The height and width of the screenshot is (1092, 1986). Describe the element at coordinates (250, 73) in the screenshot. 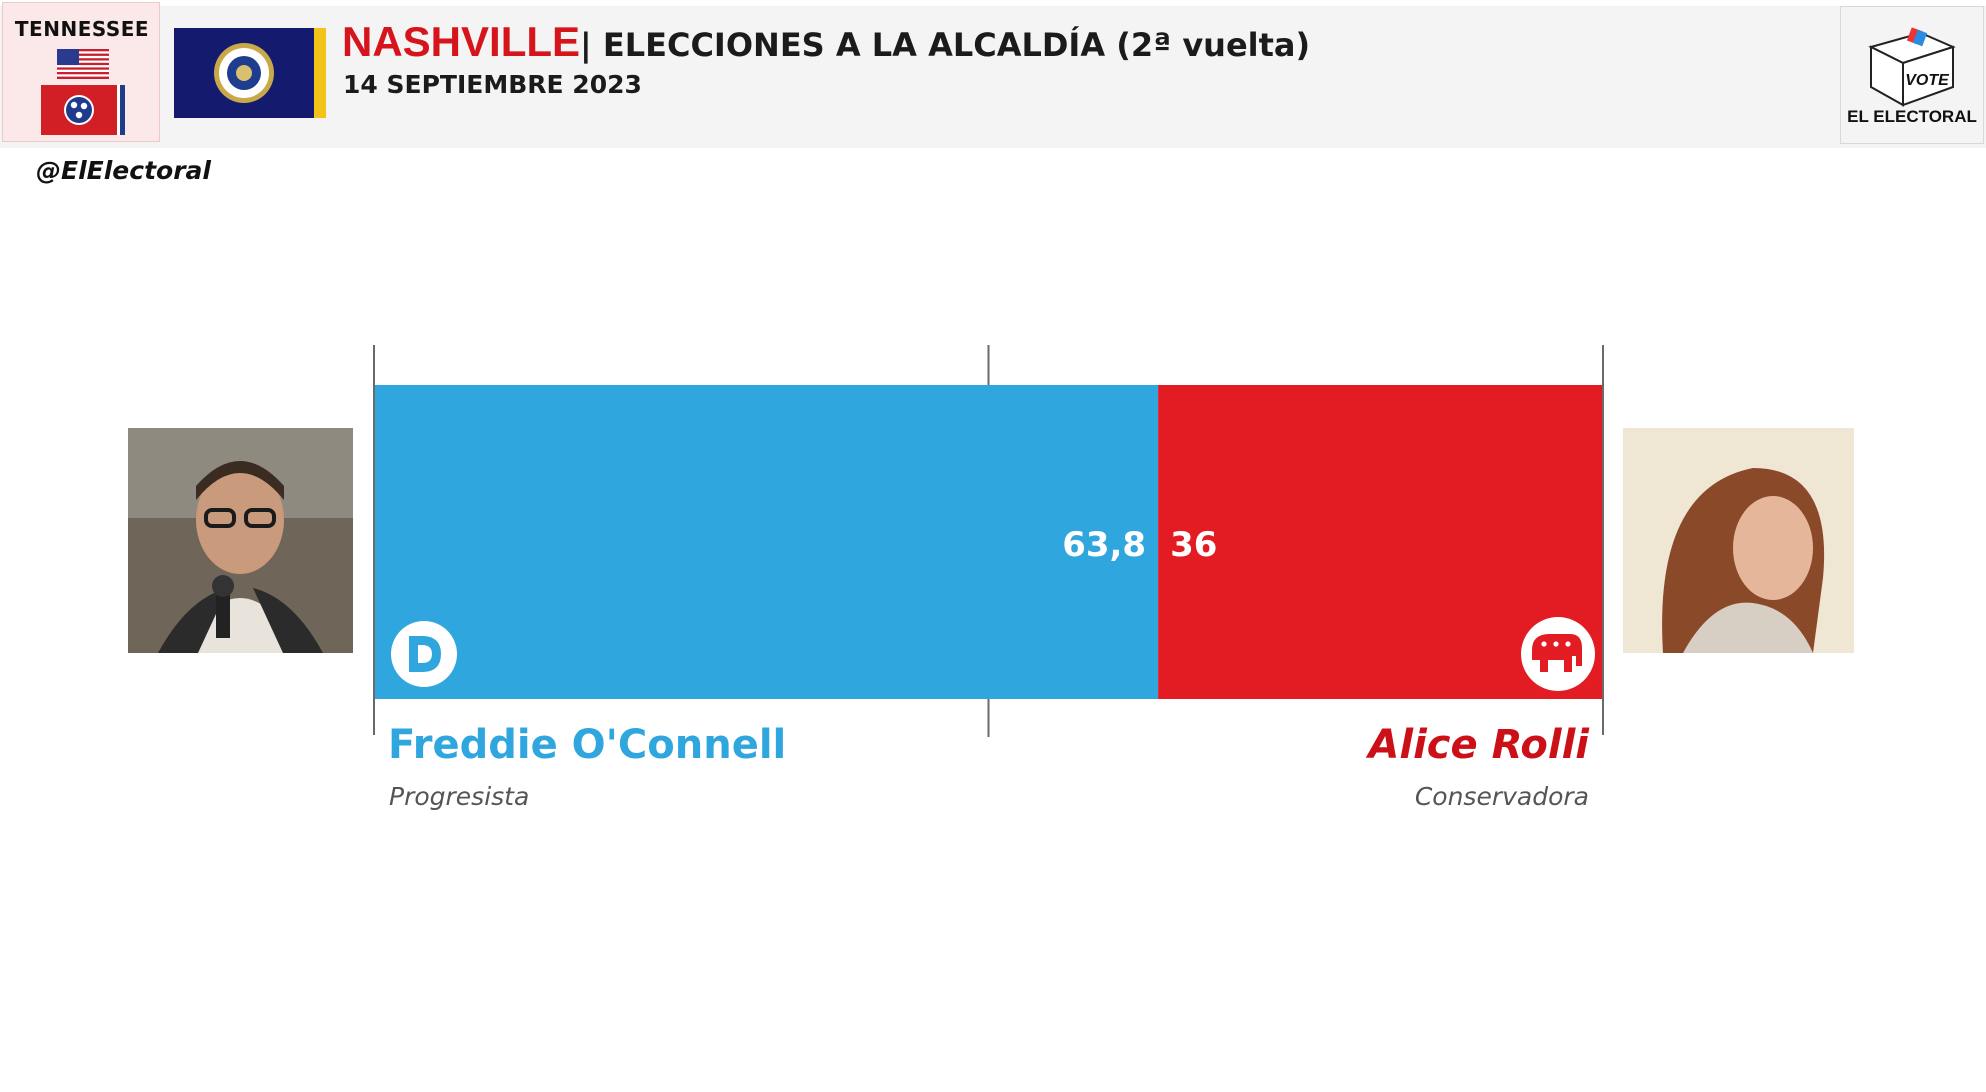

I see `nashville-flag-icon` at that location.